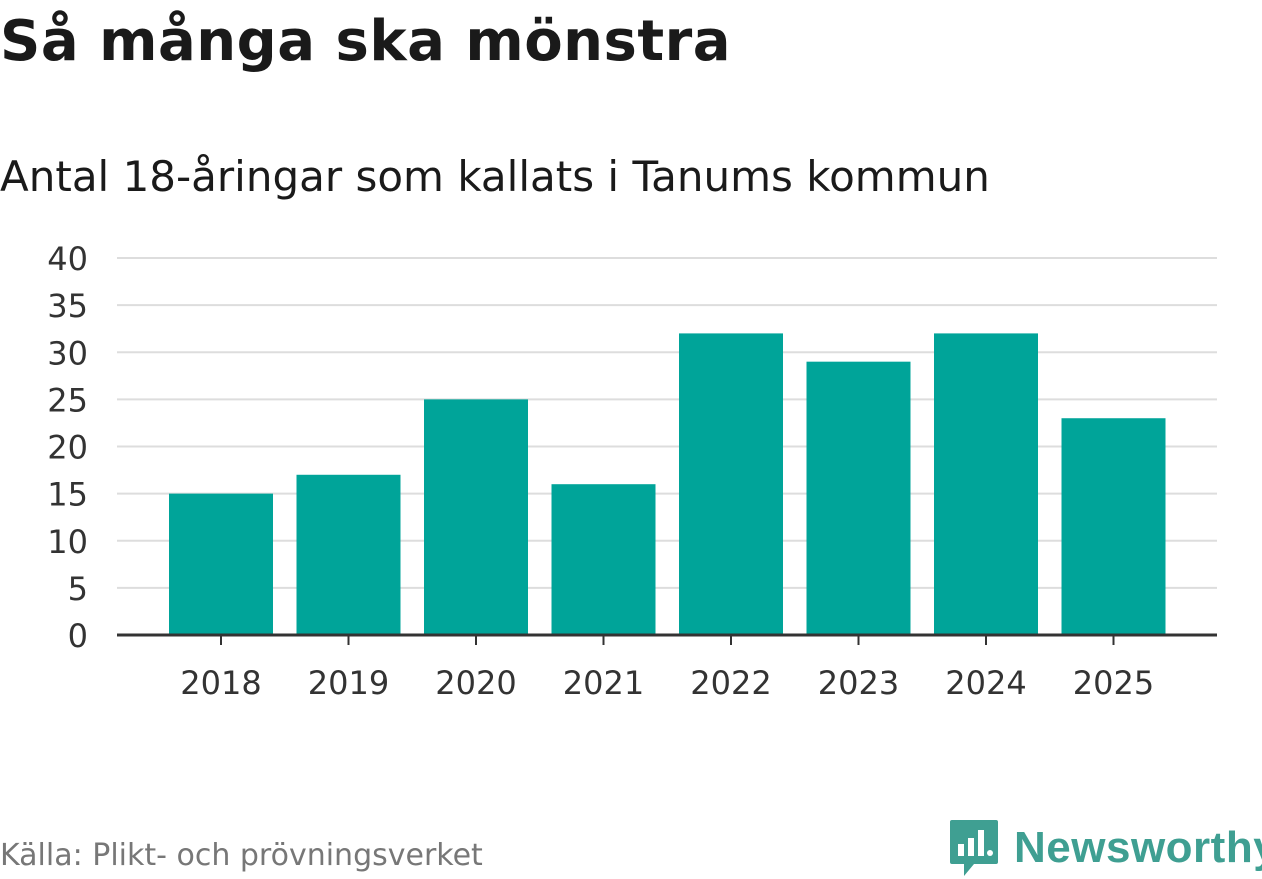 The width and height of the screenshot is (1262, 879). What do you see at coordinates (858, 498) in the screenshot?
I see `bar-2023` at bounding box center [858, 498].